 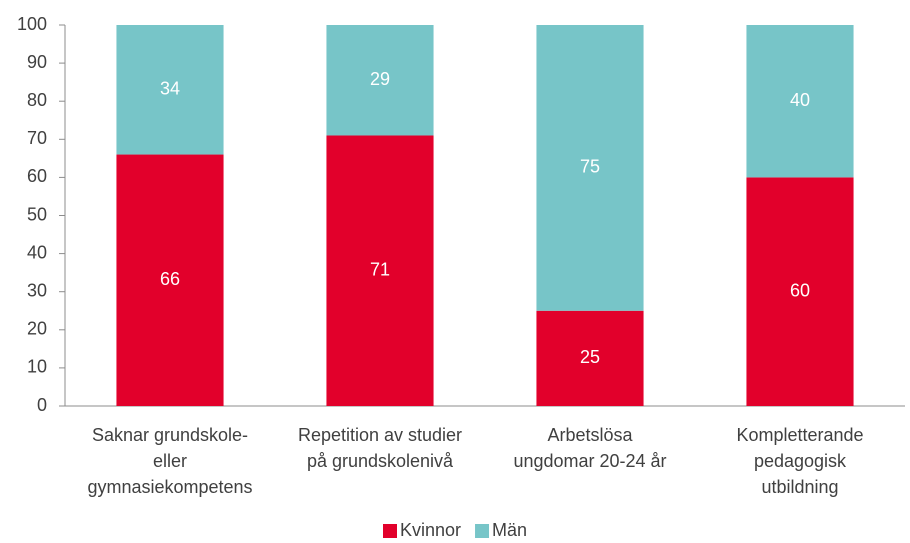 What do you see at coordinates (37, 138) in the screenshot?
I see `y-tick-label: 70` at bounding box center [37, 138].